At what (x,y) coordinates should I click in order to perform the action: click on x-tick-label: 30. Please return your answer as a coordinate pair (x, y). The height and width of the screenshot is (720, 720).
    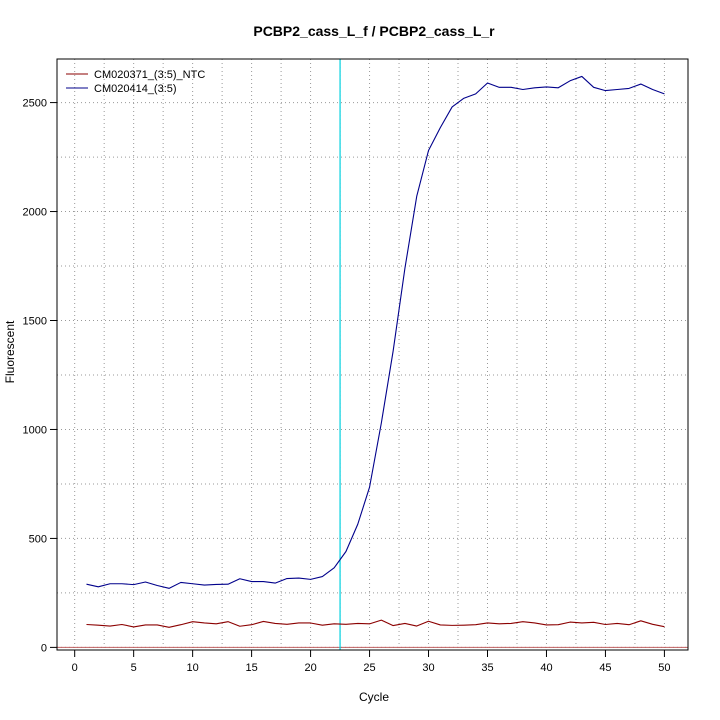
    Looking at the image, I should click on (428, 668).